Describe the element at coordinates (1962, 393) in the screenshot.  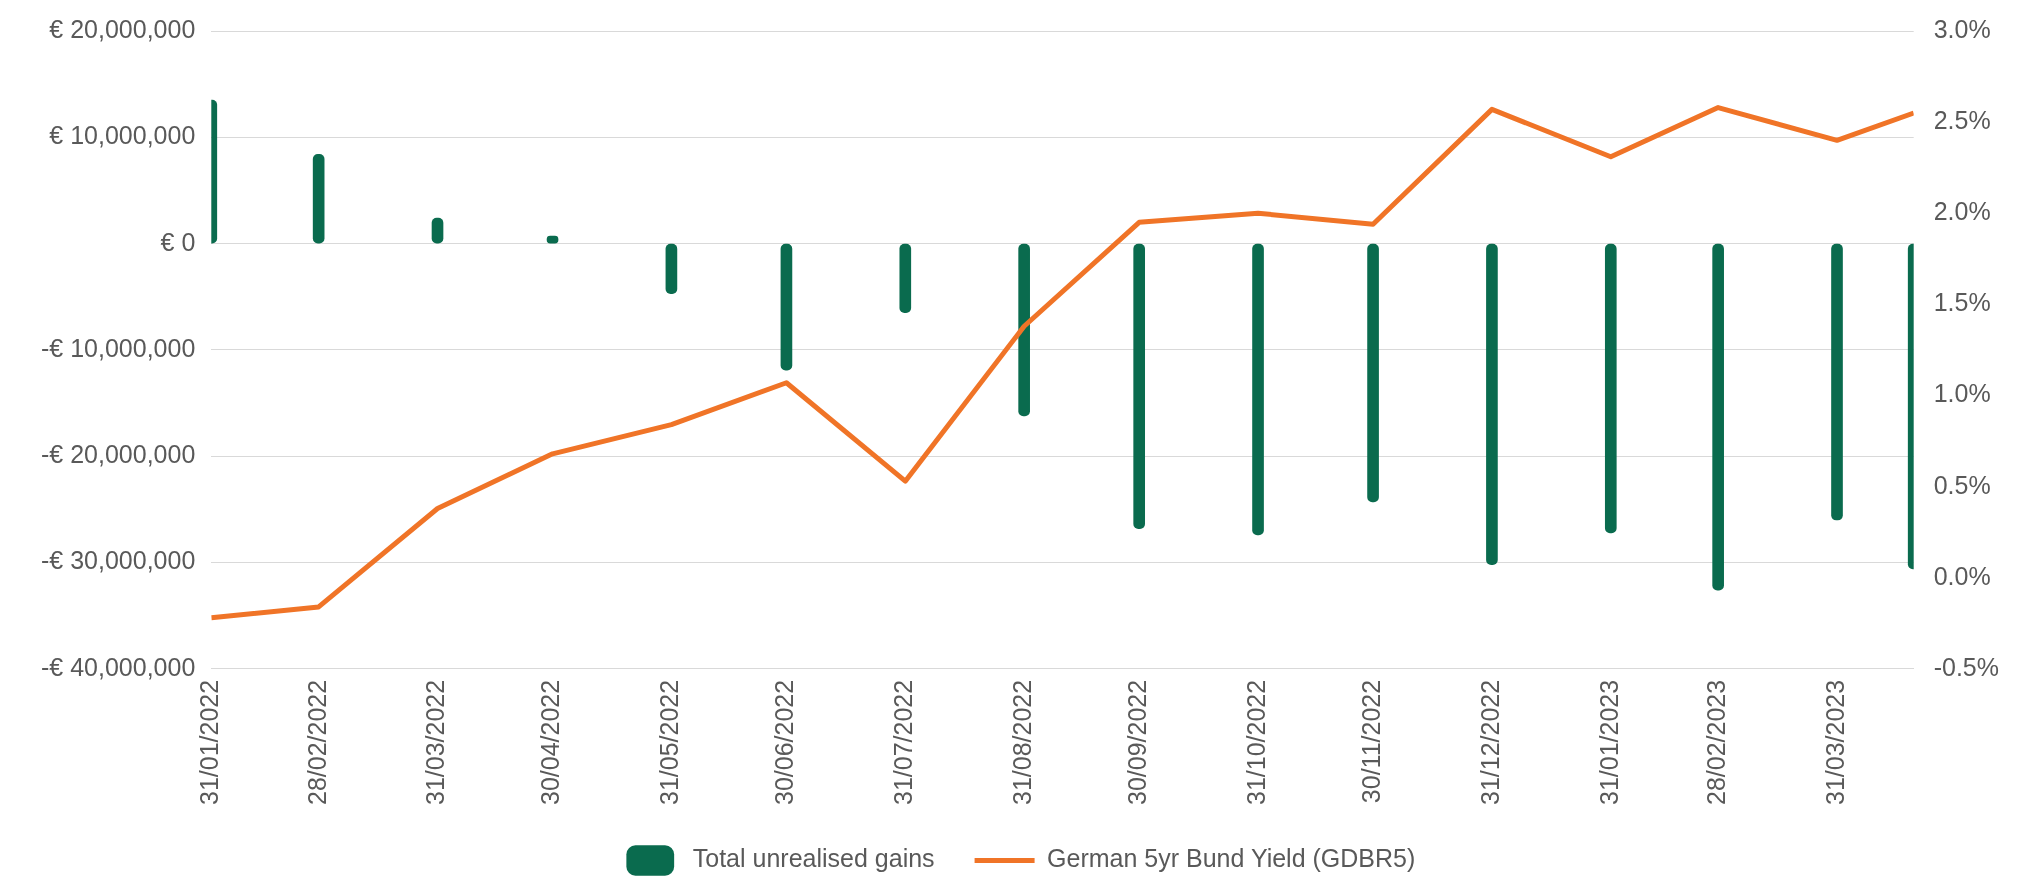
I see `y2-tick-label: 1.0%` at that location.